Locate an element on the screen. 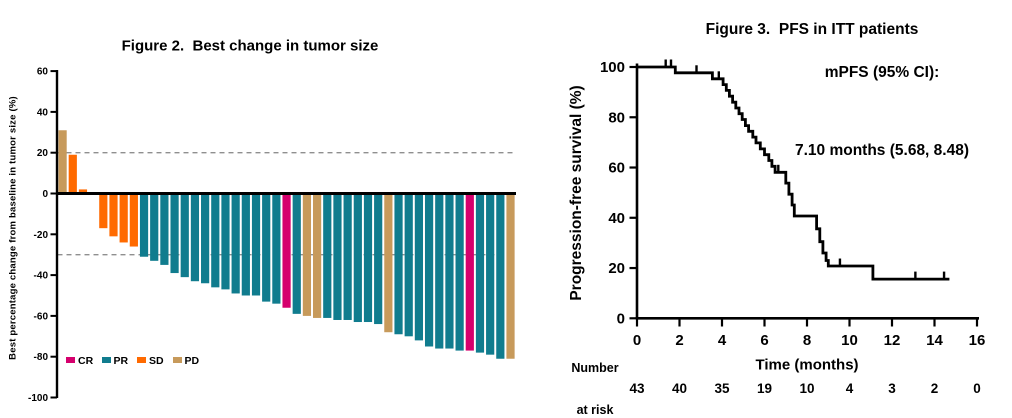  y-tick-label: -80 is located at coordinates (41, 357).